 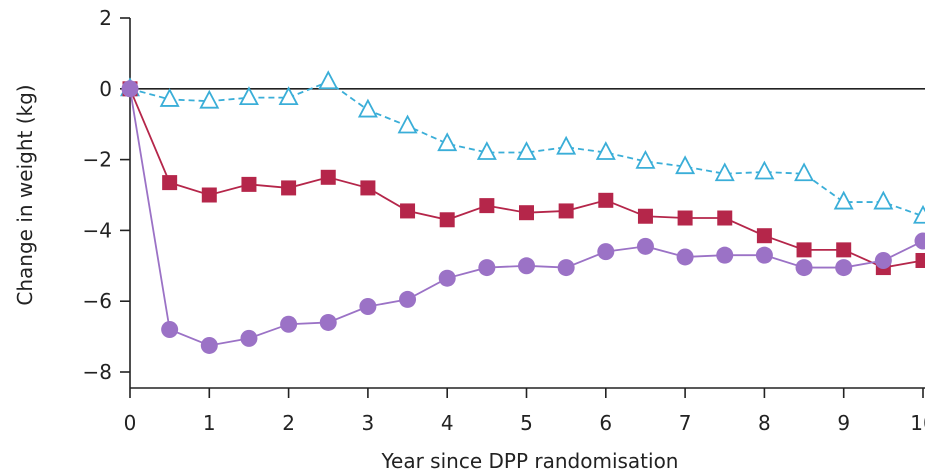 What do you see at coordinates (526, 423) in the screenshot?
I see `x-tick-label: 5` at bounding box center [526, 423].